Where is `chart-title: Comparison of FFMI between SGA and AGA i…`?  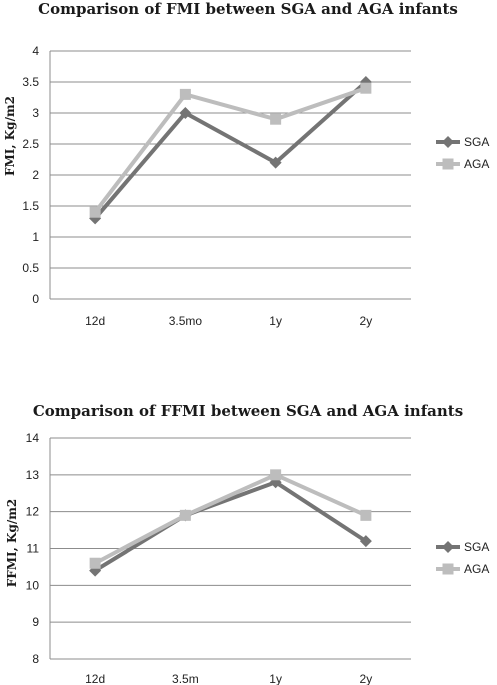 chart-title: Comparison of FFMI between SGA and AGA i… is located at coordinates (248, 411).